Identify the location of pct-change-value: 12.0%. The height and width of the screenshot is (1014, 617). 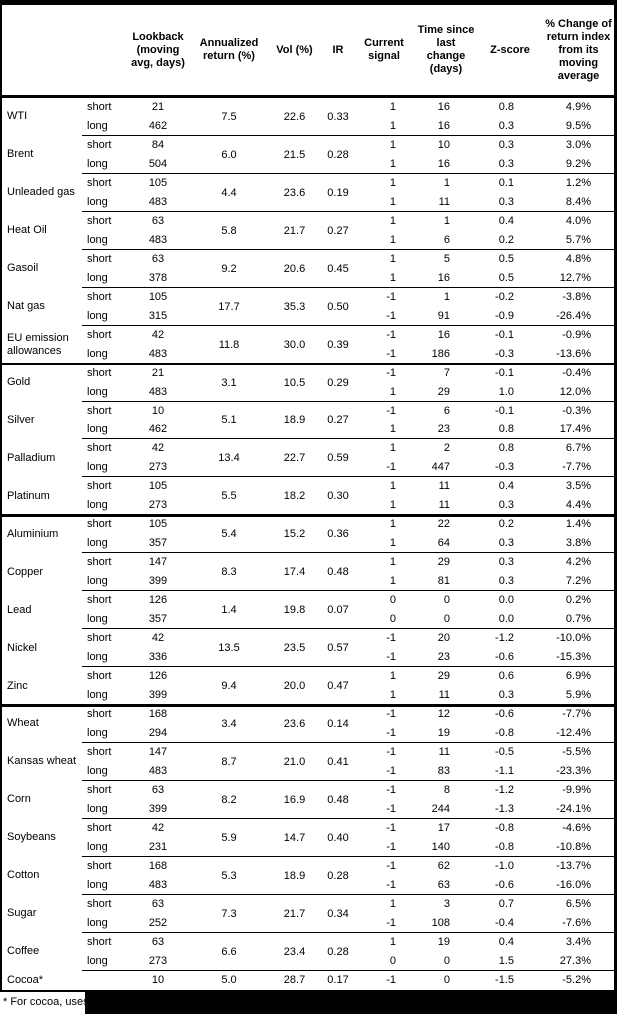
(575, 391).